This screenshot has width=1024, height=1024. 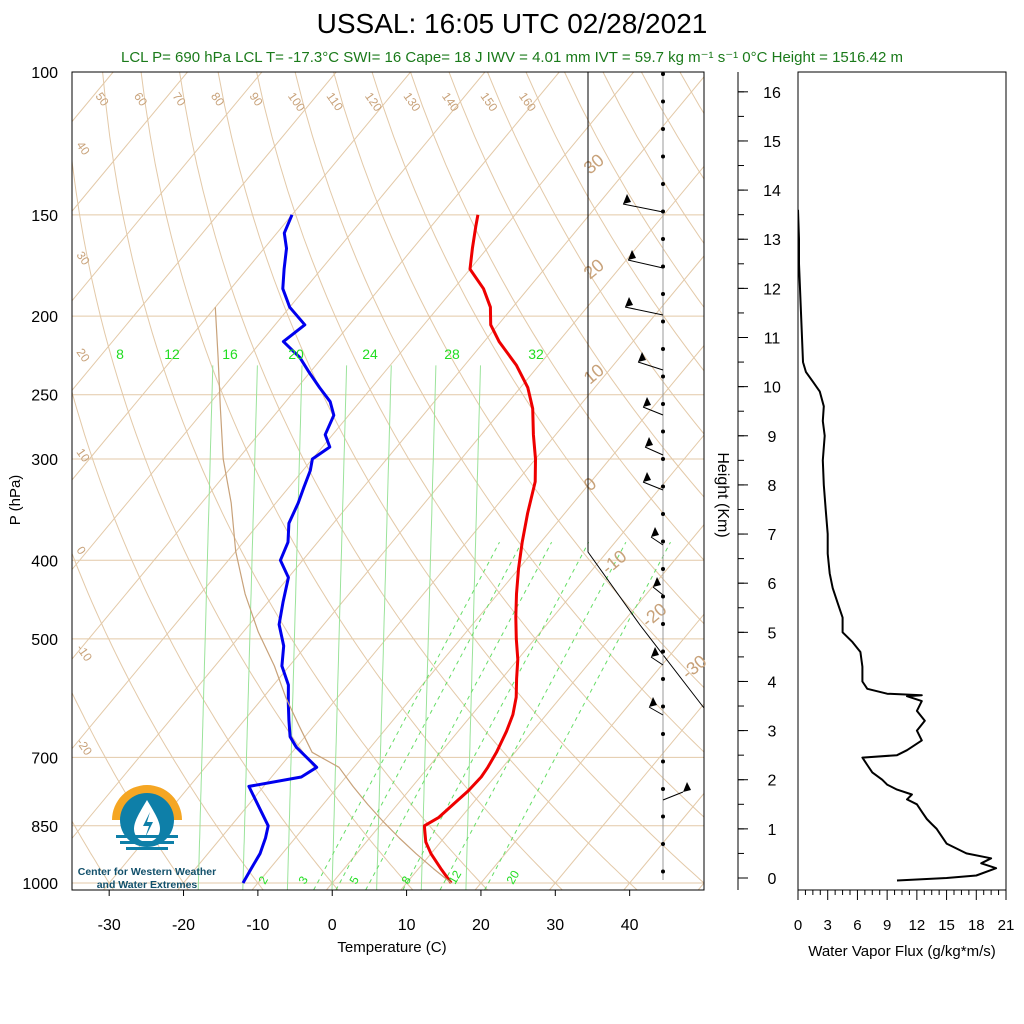 What do you see at coordinates (772, 437) in the screenshot?
I see `height-tick-label: 9` at bounding box center [772, 437].